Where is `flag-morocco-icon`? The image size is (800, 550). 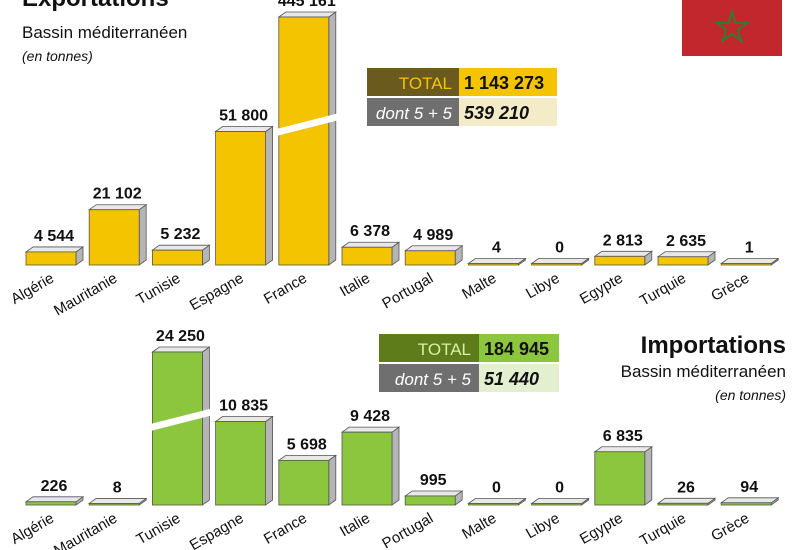 flag-morocco-icon is located at coordinates (732, 28).